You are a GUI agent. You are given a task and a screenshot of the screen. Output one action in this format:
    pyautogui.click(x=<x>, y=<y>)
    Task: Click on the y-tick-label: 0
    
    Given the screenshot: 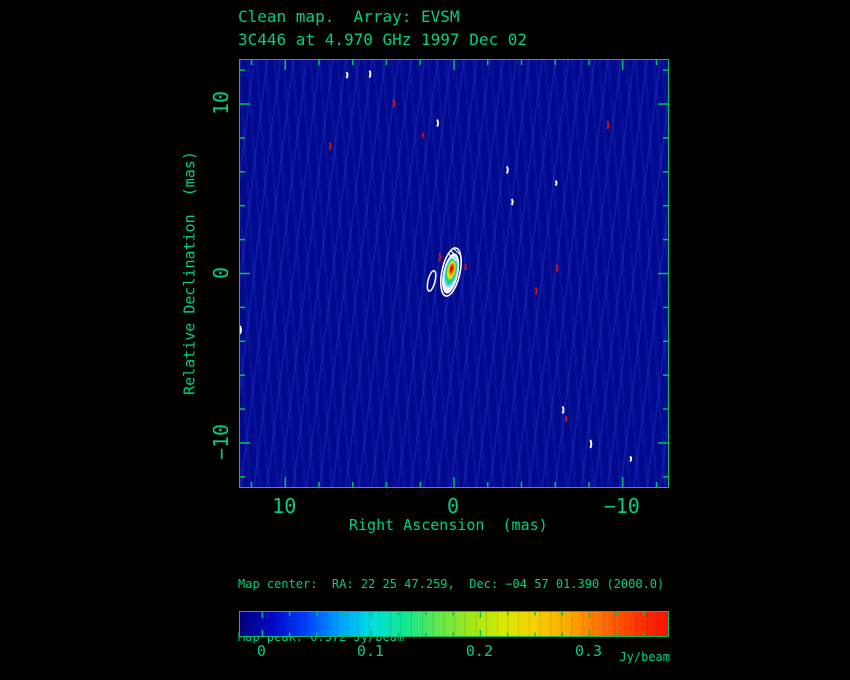 What is the action you would take?
    pyautogui.click(x=221, y=272)
    